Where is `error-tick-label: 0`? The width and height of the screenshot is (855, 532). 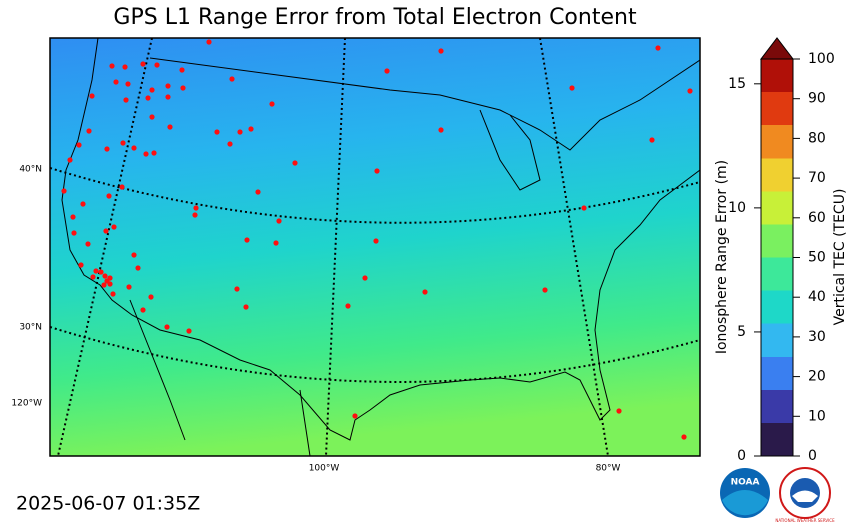
error-tick-label: 0 is located at coordinates (741, 456).